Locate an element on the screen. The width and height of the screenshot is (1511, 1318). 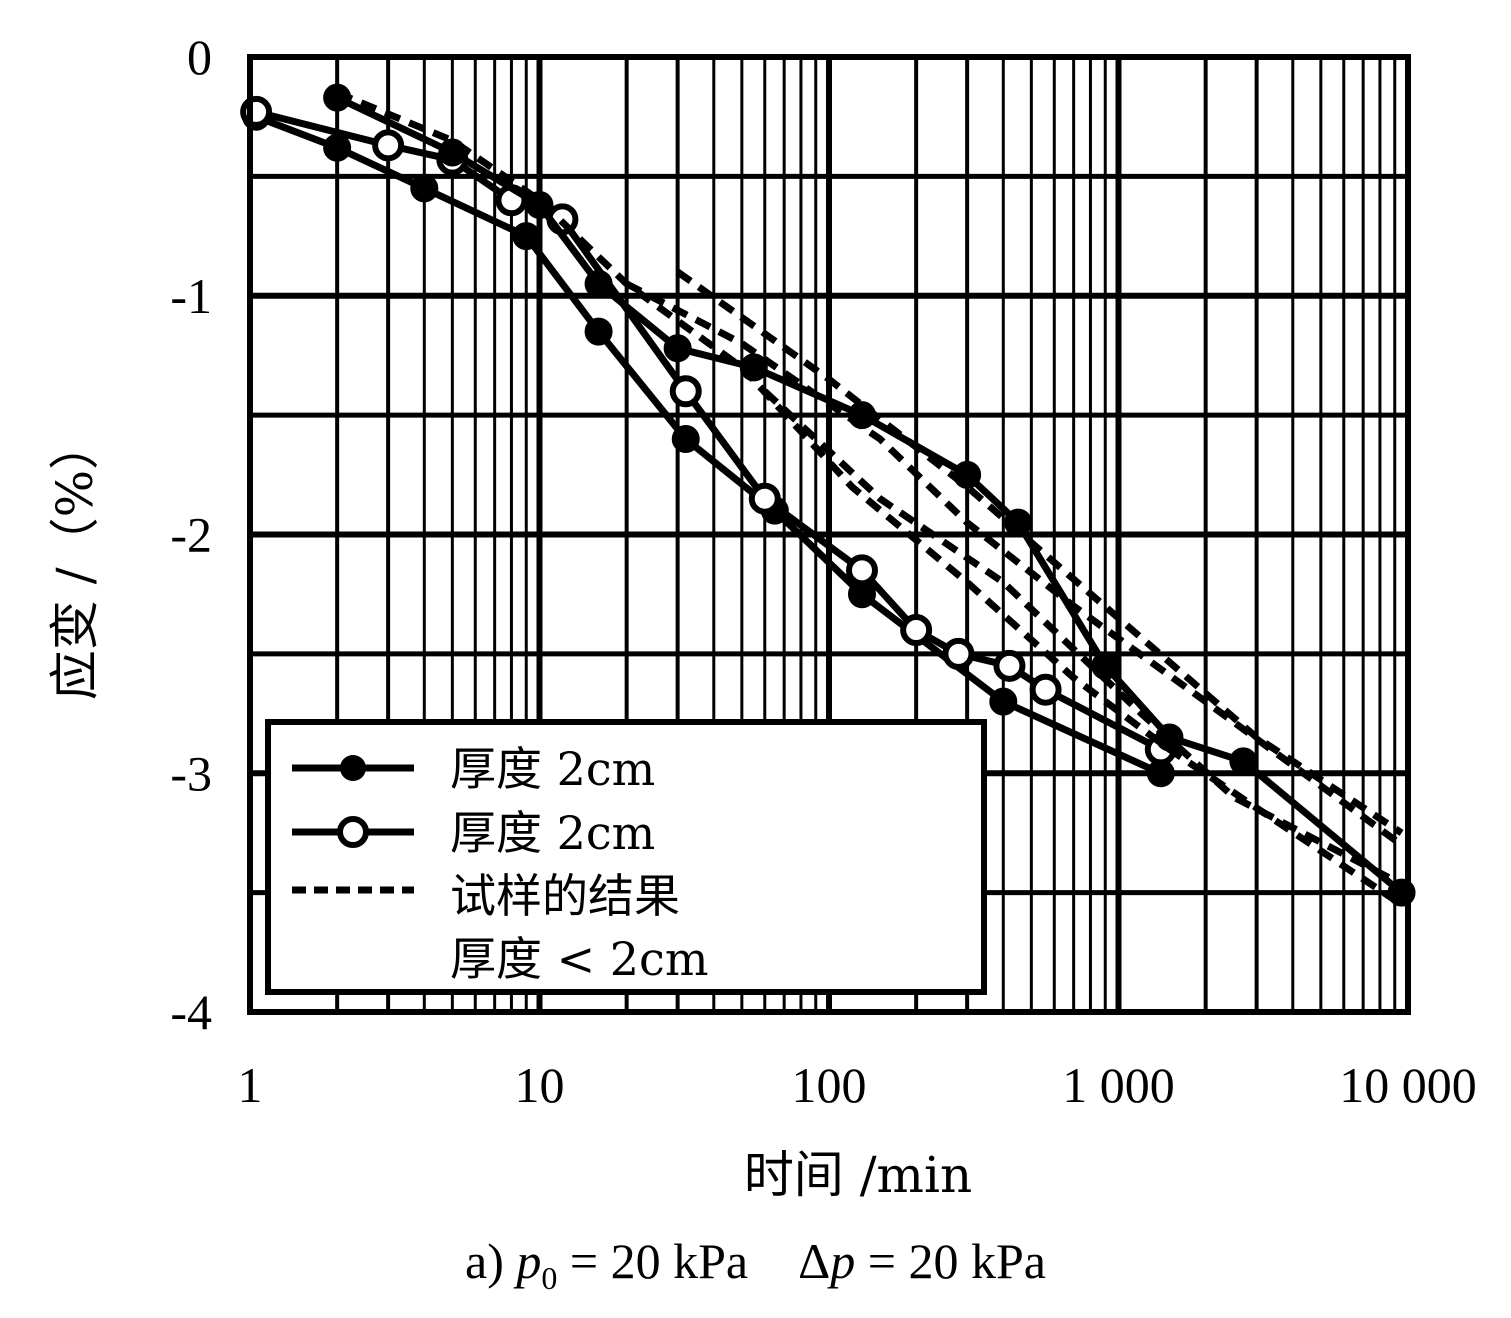
y-tick-labels: 0 -1 -2 -3 -4 is located at coordinates (191, 534).